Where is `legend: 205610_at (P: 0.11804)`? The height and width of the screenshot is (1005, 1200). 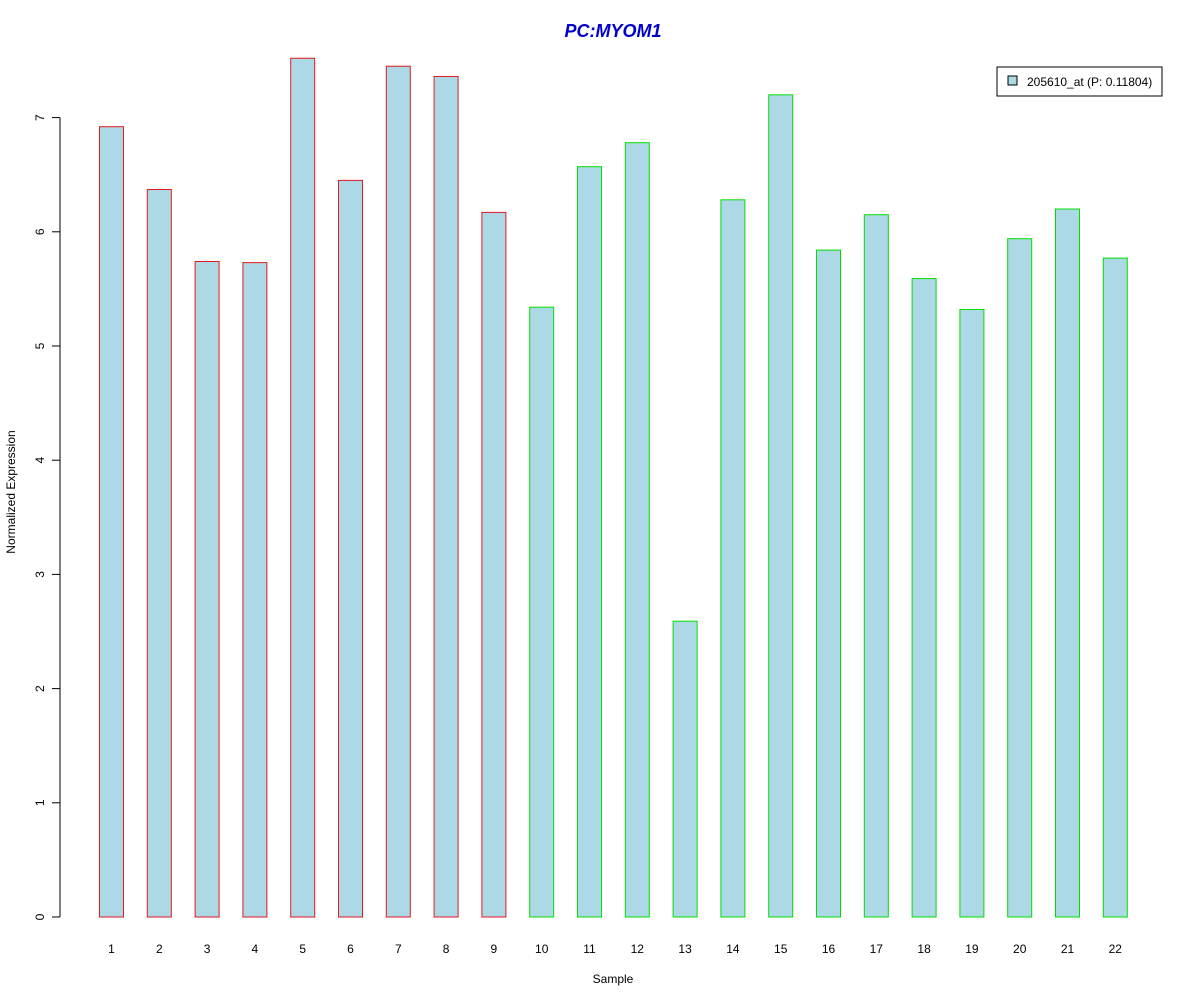
legend: 205610_at (P: 0.11804) is located at coordinates (1079, 81).